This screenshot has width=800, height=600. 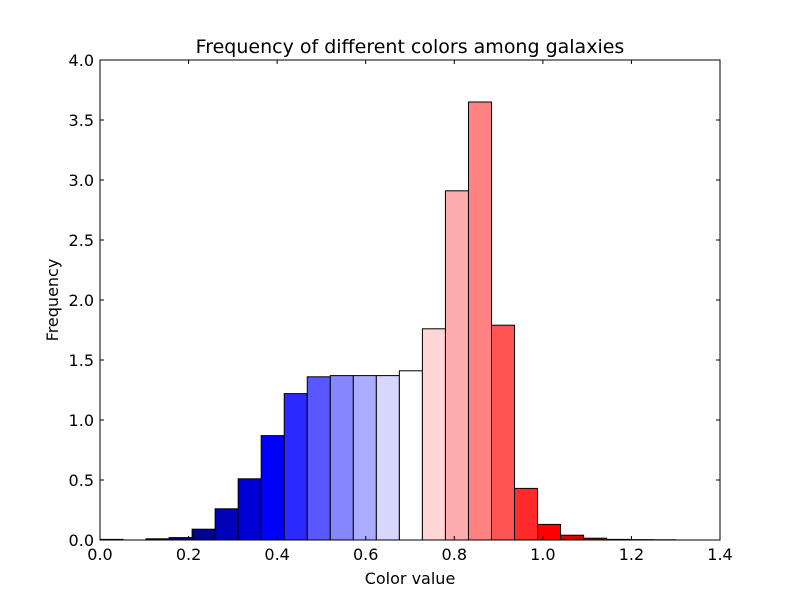 I want to click on x-tick-label: 0.0, so click(x=99, y=554).